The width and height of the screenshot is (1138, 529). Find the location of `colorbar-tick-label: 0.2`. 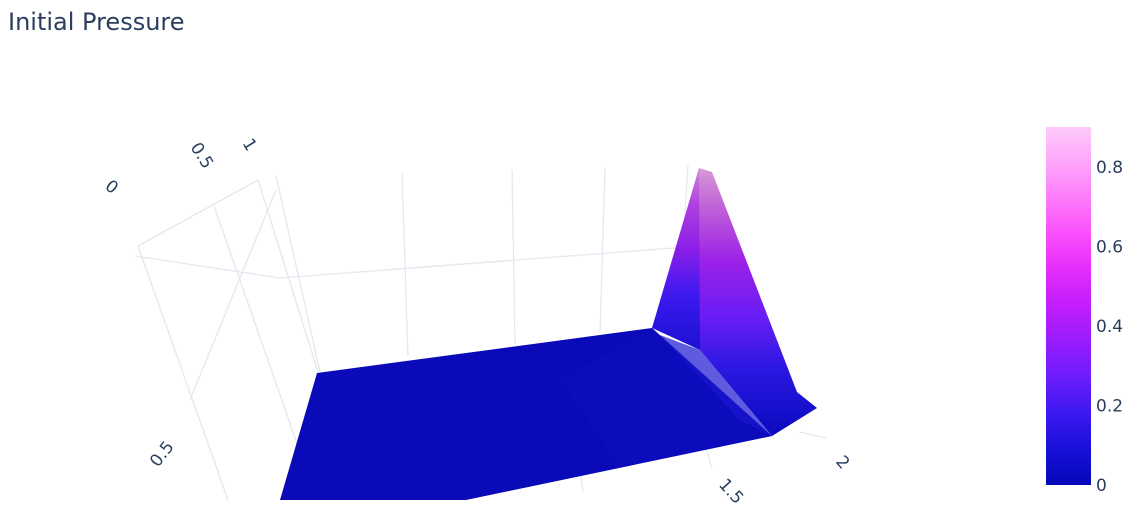

colorbar-tick-label: 0.2 is located at coordinates (1109, 406).